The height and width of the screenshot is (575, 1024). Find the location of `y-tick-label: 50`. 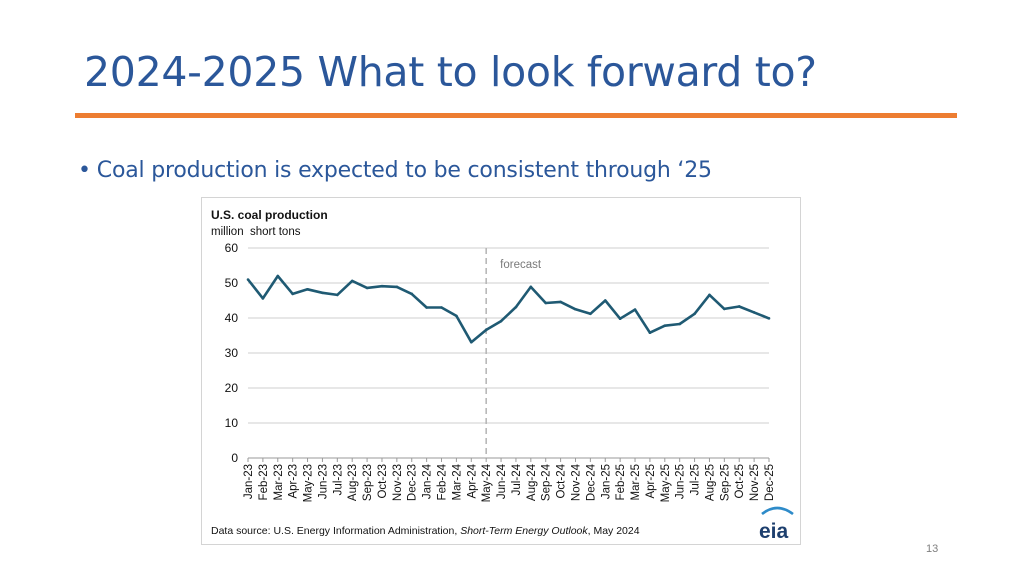

y-tick-label: 50 is located at coordinates (232, 283).